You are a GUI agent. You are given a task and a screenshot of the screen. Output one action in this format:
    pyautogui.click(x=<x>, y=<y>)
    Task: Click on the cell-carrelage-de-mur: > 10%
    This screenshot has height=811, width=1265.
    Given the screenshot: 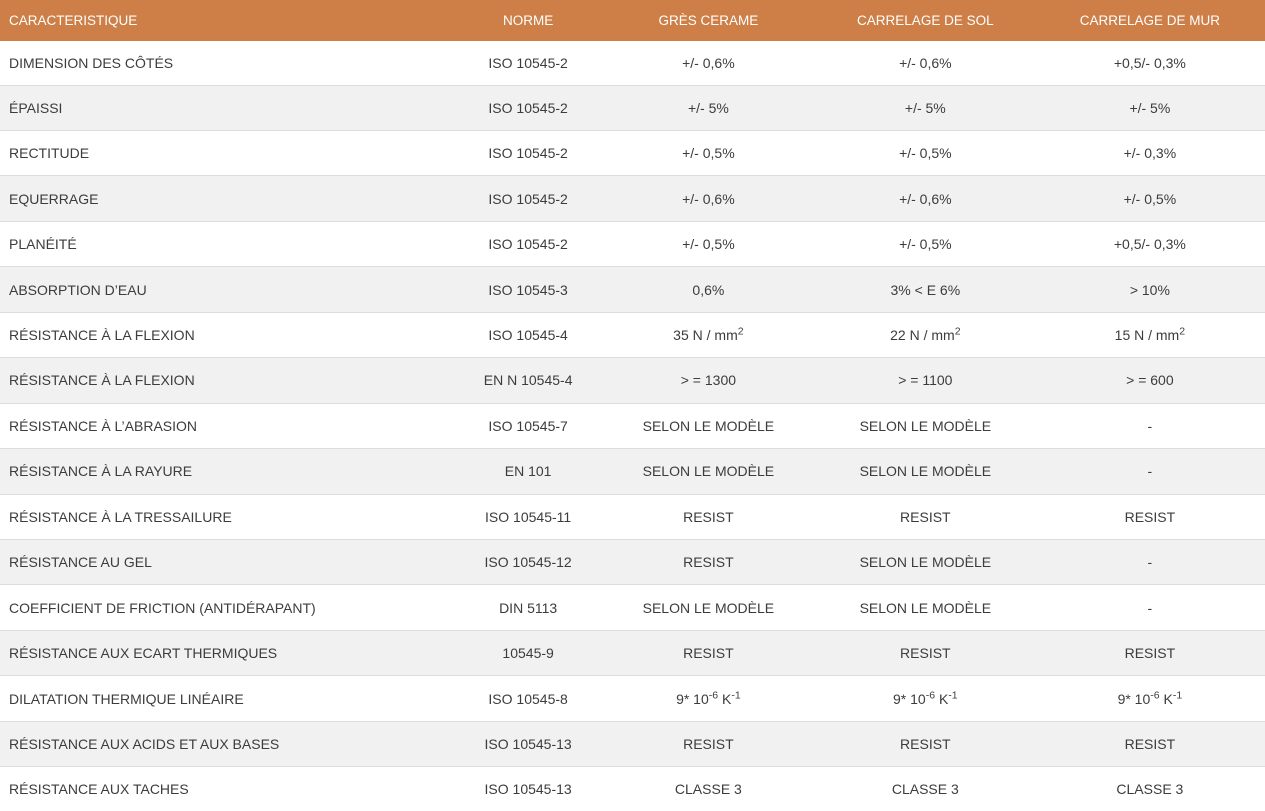 What is the action you would take?
    pyautogui.click(x=1149, y=289)
    